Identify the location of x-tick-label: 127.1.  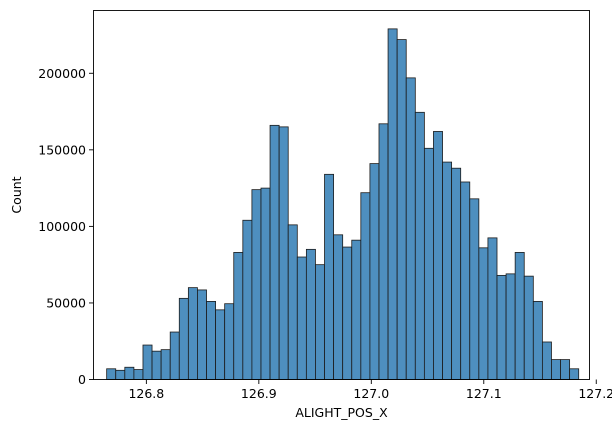
(484, 393).